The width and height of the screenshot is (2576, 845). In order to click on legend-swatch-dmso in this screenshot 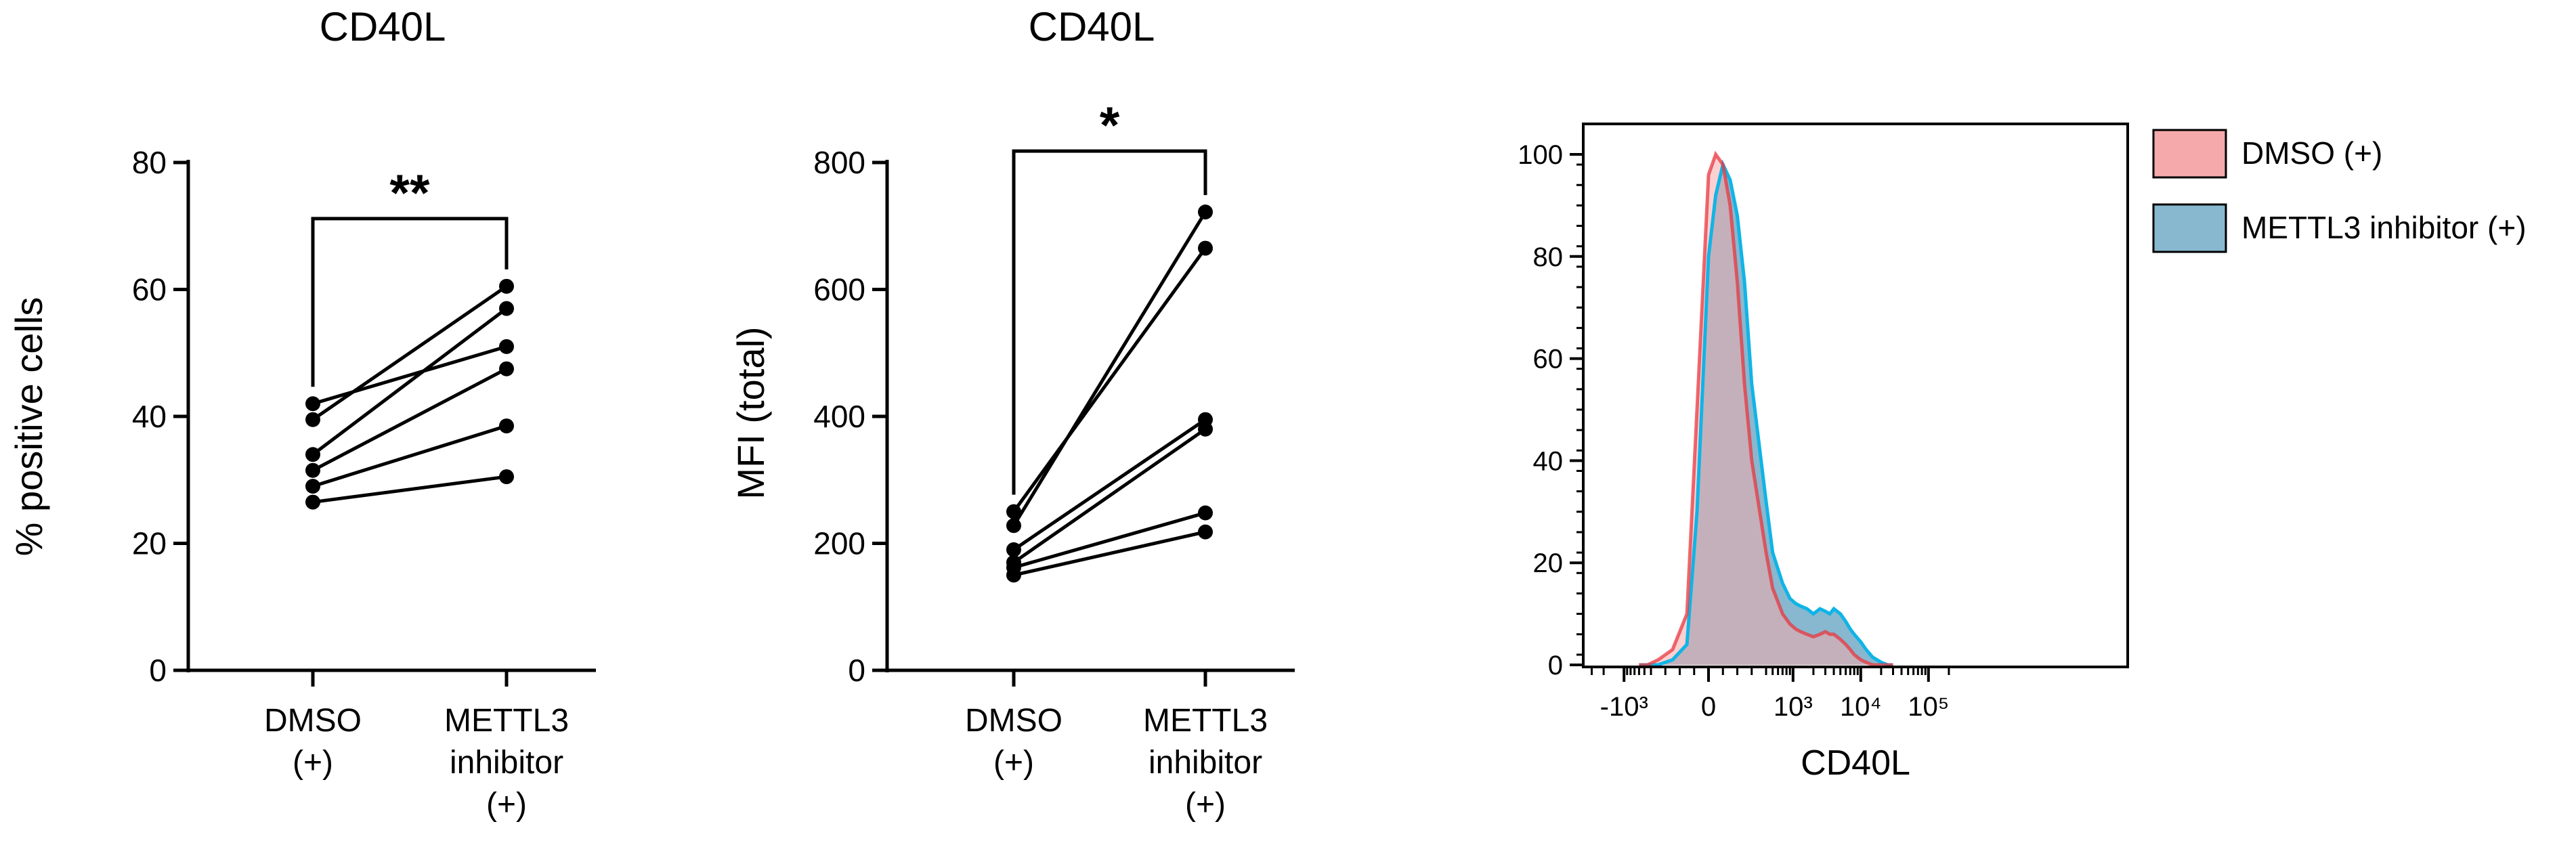, I will do `click(2189, 154)`.